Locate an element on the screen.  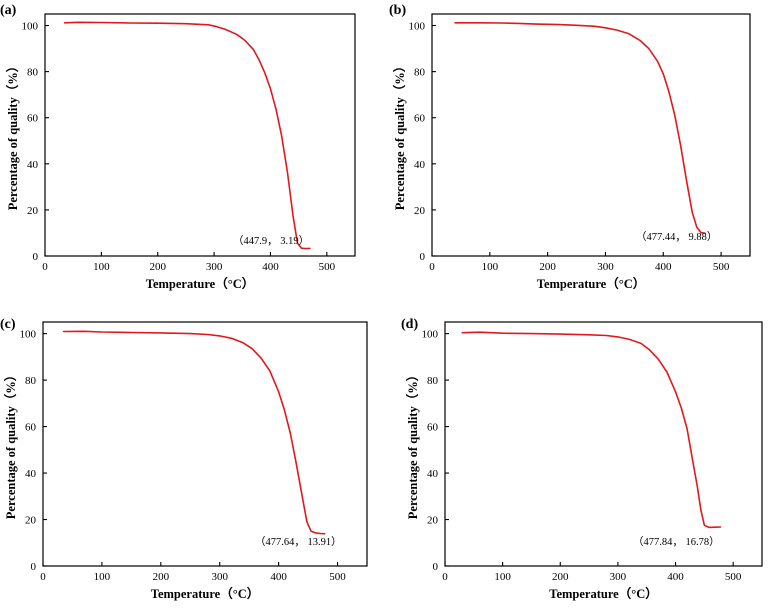
endpoint-annotation: （477.84， 16.78） is located at coordinates (676, 542).